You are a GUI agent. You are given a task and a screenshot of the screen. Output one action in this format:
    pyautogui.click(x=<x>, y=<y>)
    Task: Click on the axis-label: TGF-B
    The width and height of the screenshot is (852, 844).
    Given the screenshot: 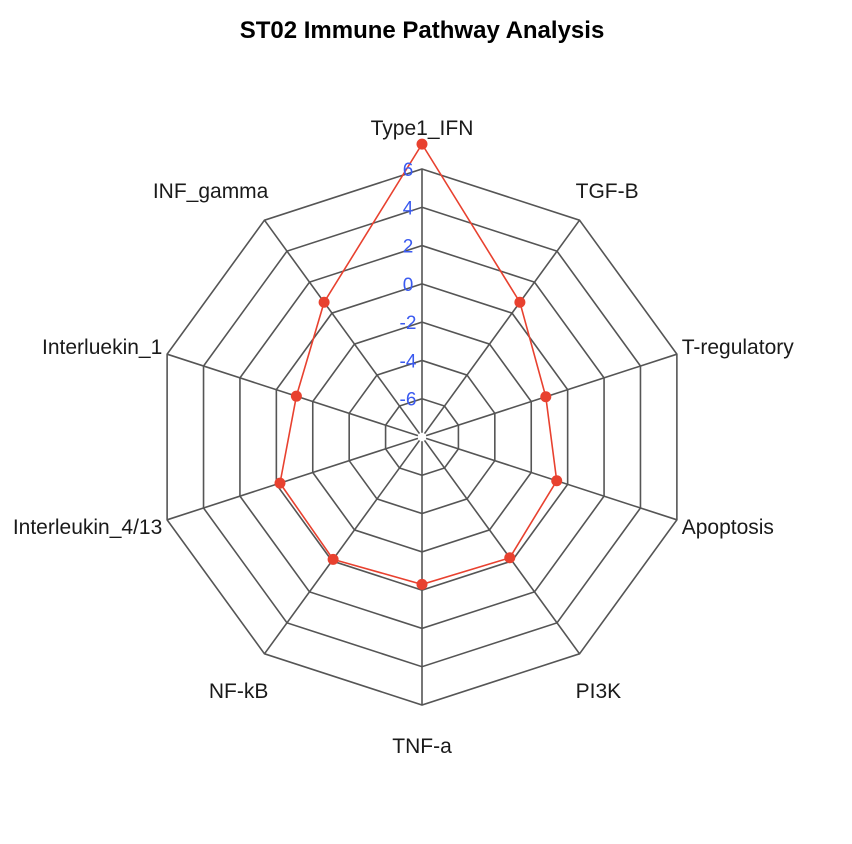 What is the action you would take?
    pyautogui.click(x=607, y=191)
    